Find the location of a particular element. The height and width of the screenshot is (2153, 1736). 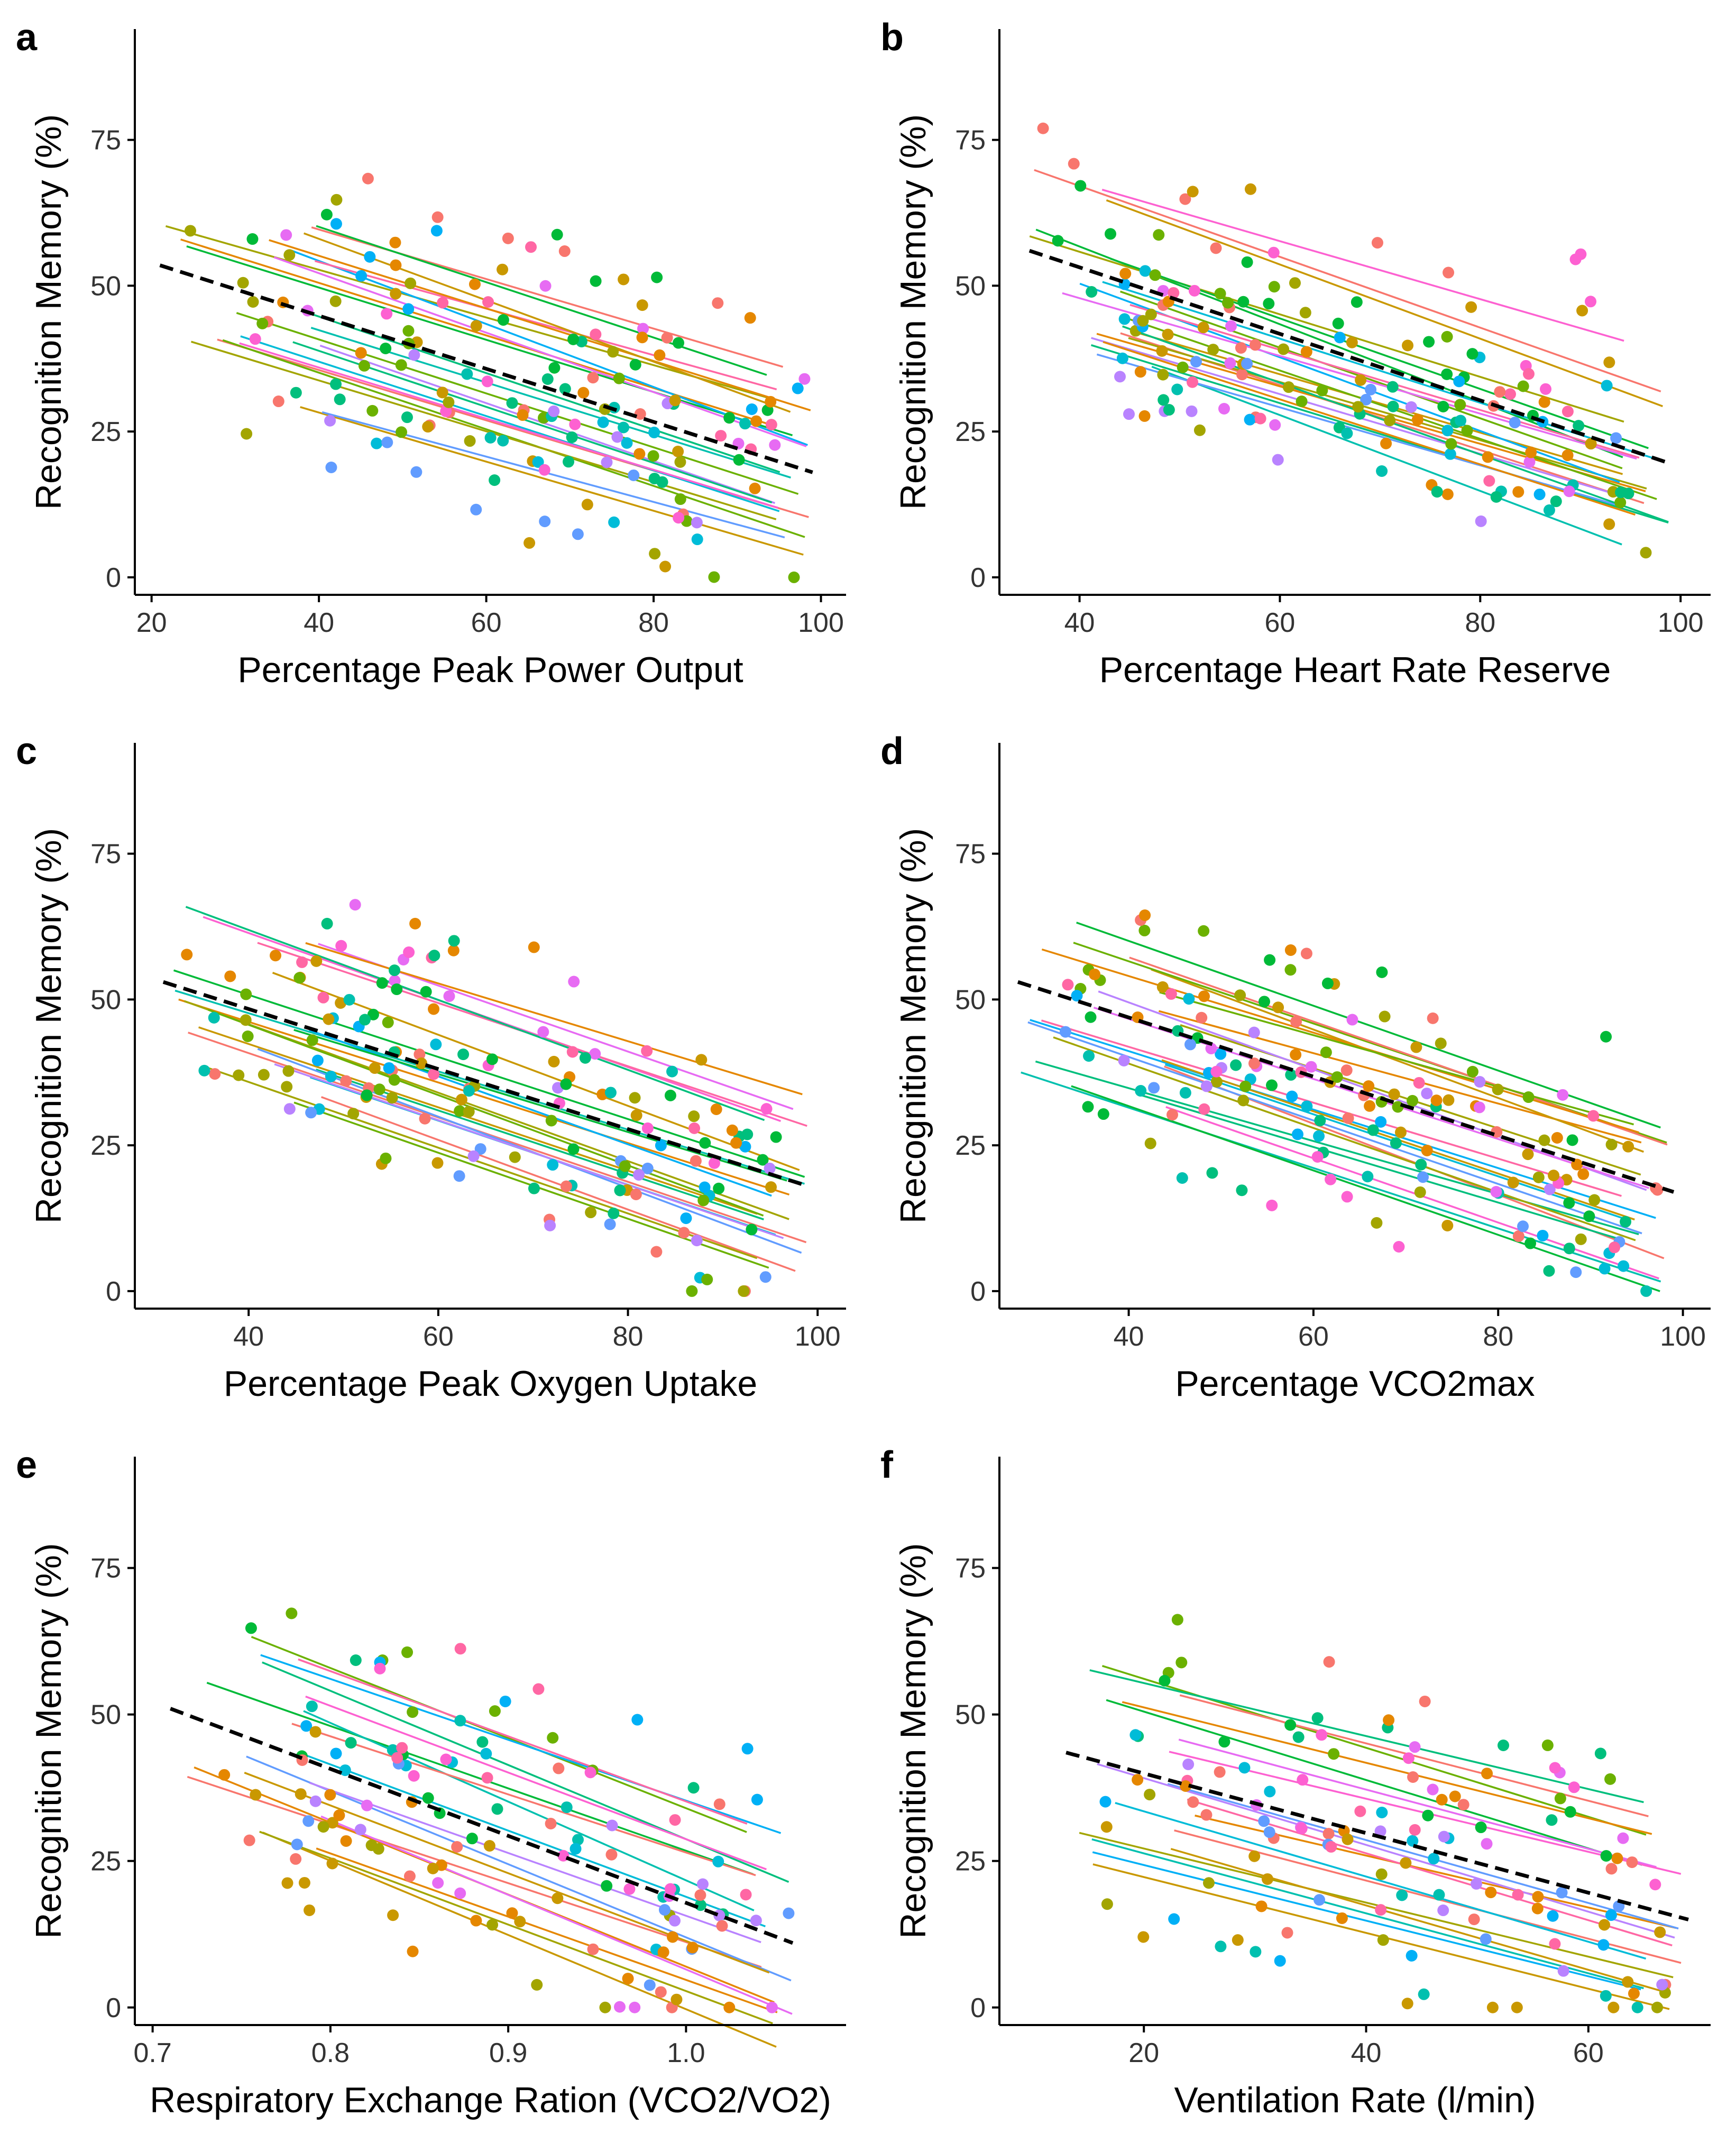

x-axis-title: Percentage Peak Oxygen Uptake is located at coordinates (490, 1384).